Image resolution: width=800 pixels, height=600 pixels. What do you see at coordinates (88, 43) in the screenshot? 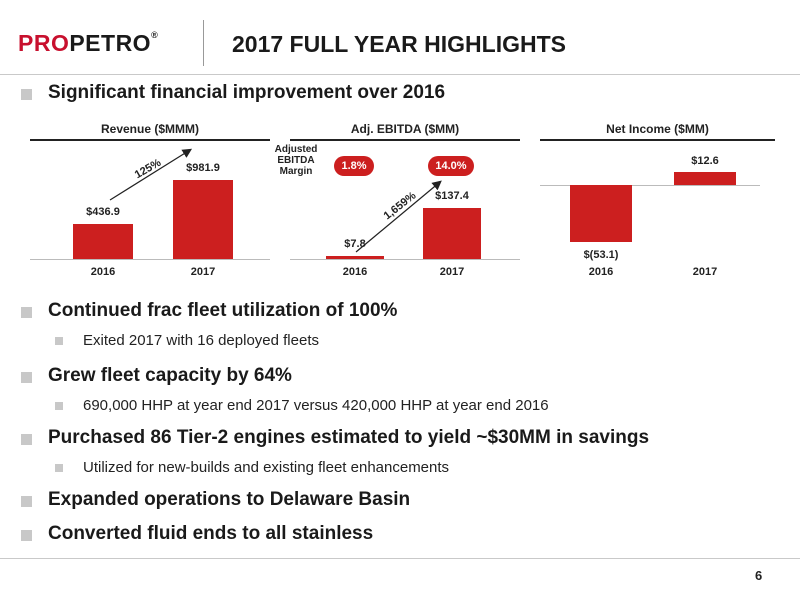
I see `propetro-logo: PROPETRO®` at bounding box center [88, 43].